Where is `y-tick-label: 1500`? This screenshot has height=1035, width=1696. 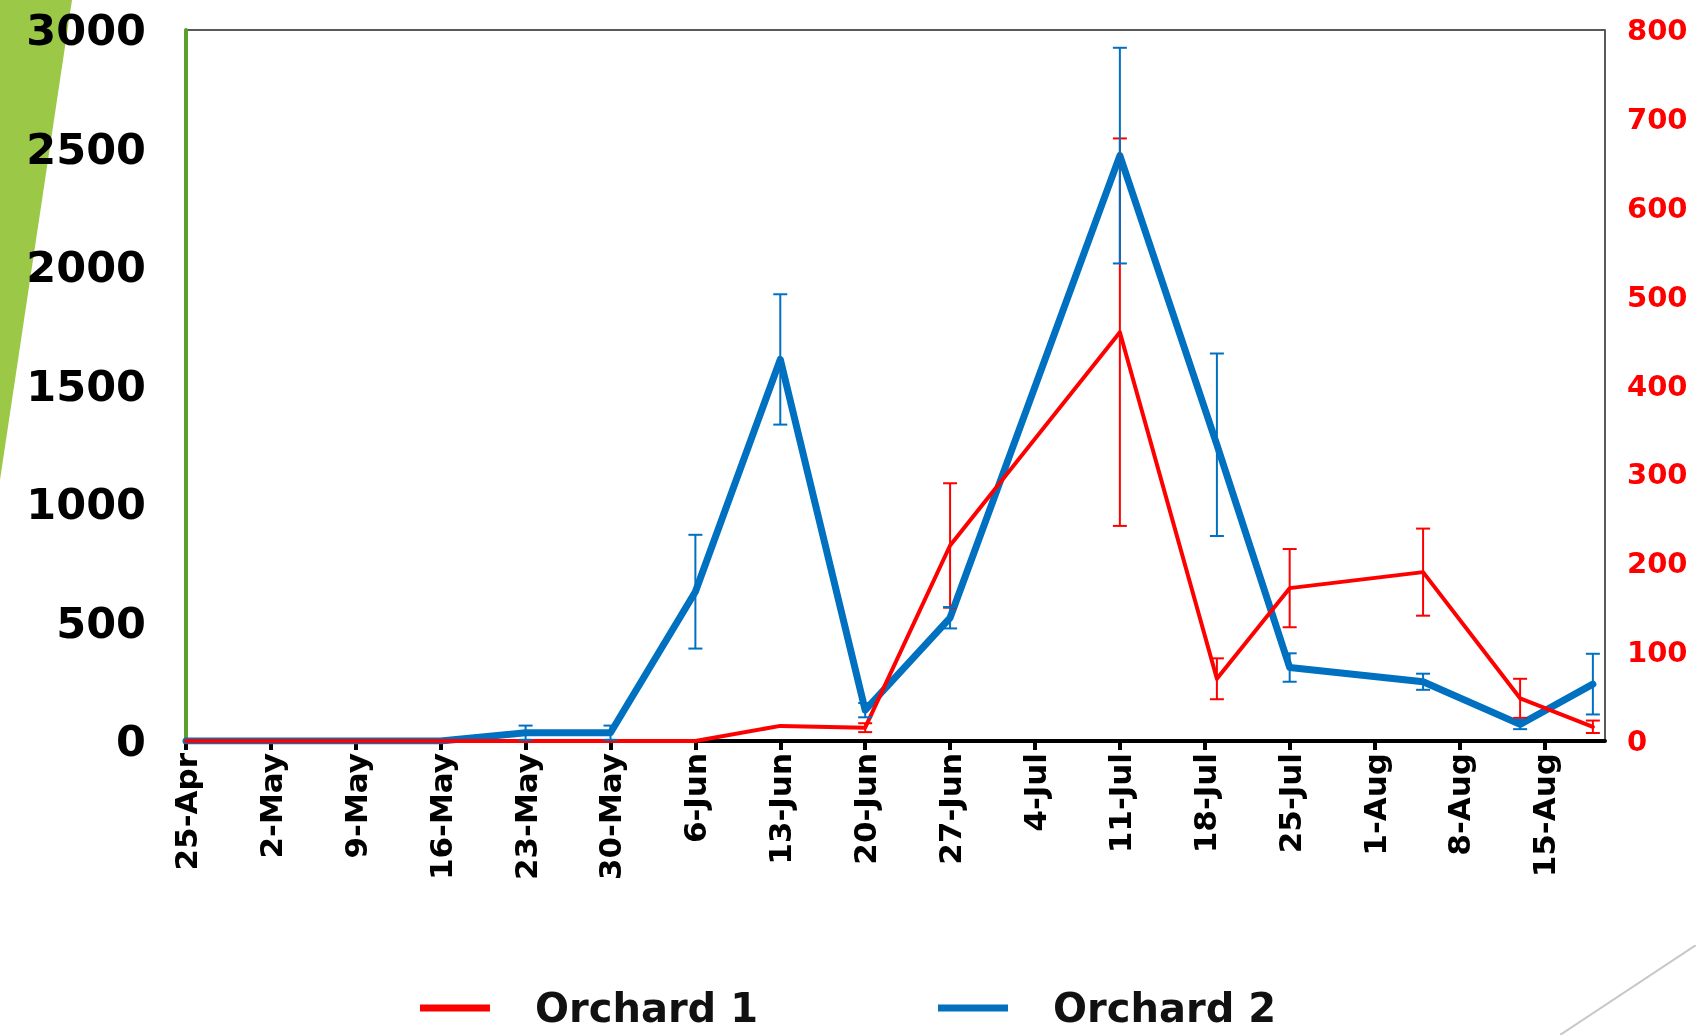 y-tick-label: 1500 is located at coordinates (86, 385).